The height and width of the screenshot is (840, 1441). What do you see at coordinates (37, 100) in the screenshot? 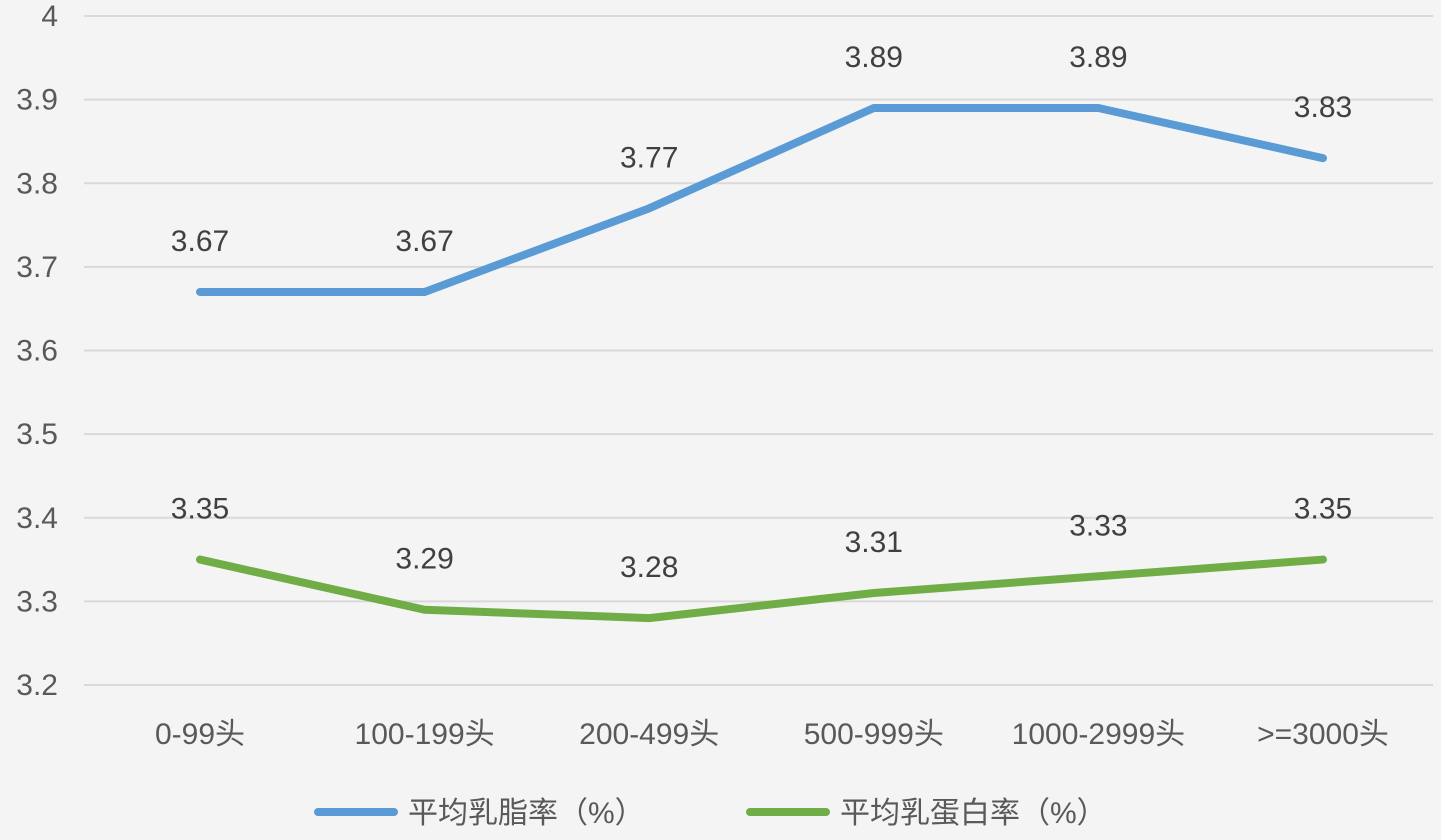
I see `y-tick-label: 3.9` at bounding box center [37, 100].